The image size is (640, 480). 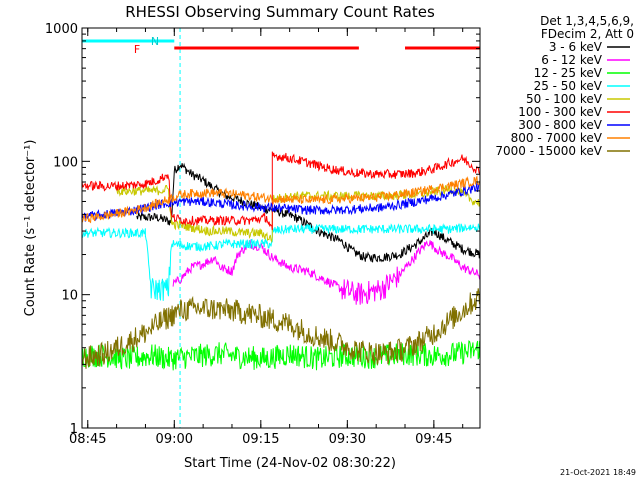 What do you see at coordinates (576, 47) in the screenshot?
I see `legend-label-0: 3 - 6 keV` at bounding box center [576, 47].